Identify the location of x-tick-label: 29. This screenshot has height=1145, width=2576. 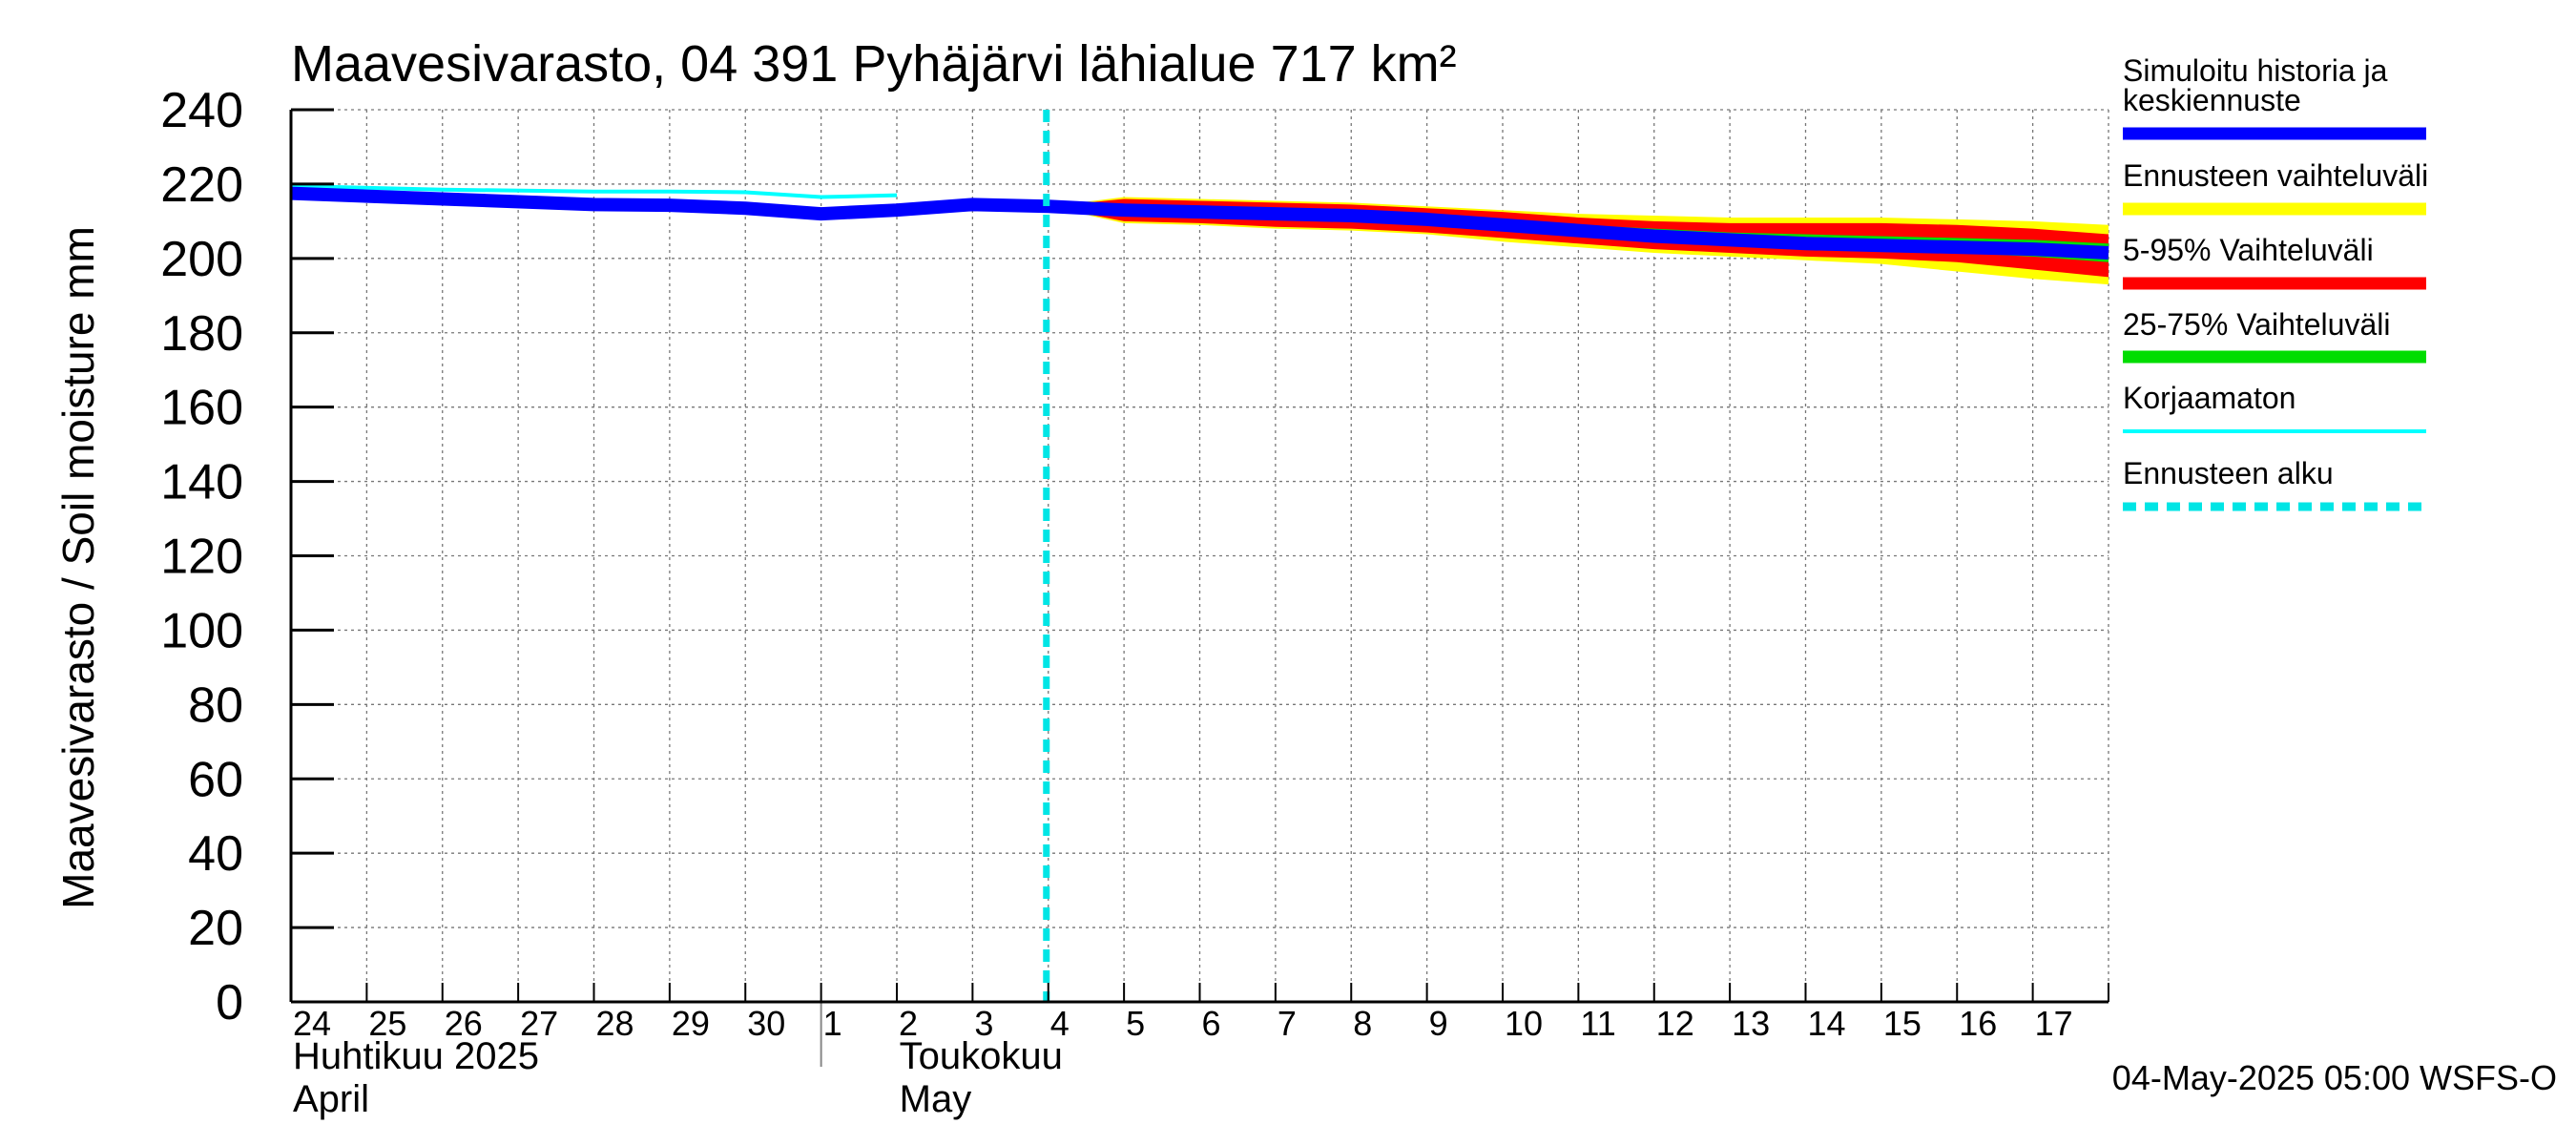
(691, 1023).